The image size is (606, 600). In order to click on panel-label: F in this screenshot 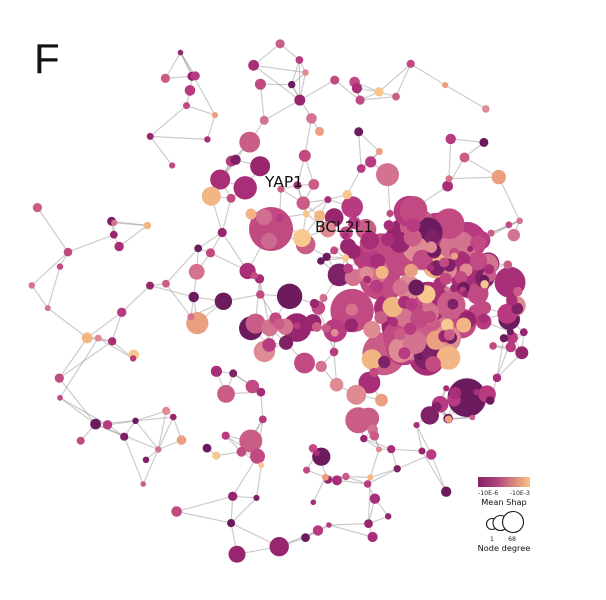, I will do `click(47, 58)`.